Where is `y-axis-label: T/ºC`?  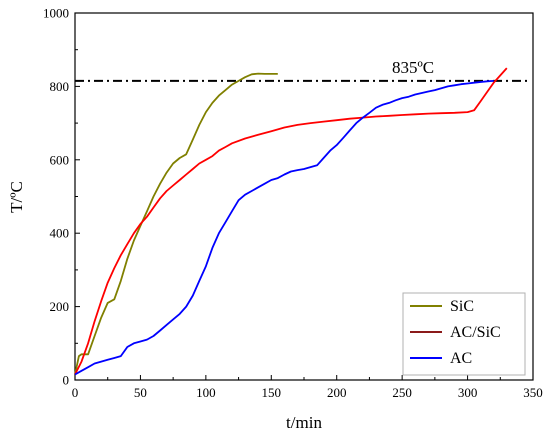 y-axis-label: T/ºC is located at coordinates (16, 197).